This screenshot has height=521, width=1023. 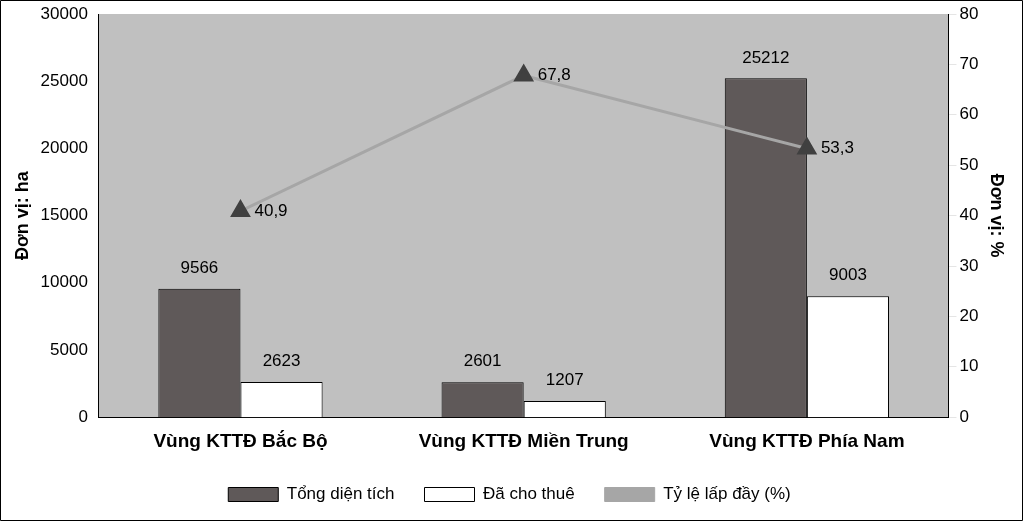 What do you see at coordinates (340, 494) in the screenshot?
I see `legend-label: Tổng diện tích` at bounding box center [340, 494].